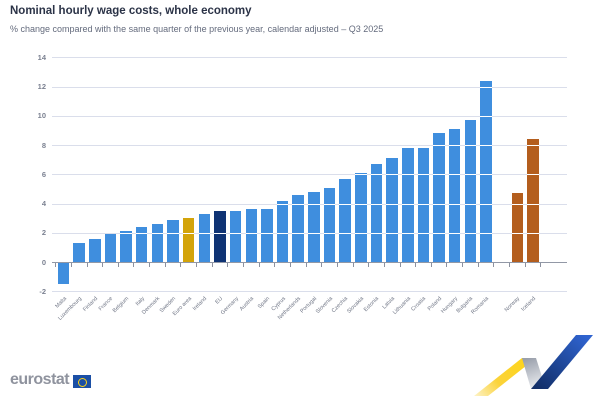  What do you see at coordinates (42, 291) in the screenshot?
I see `y-tick-label: -2` at bounding box center [42, 291].